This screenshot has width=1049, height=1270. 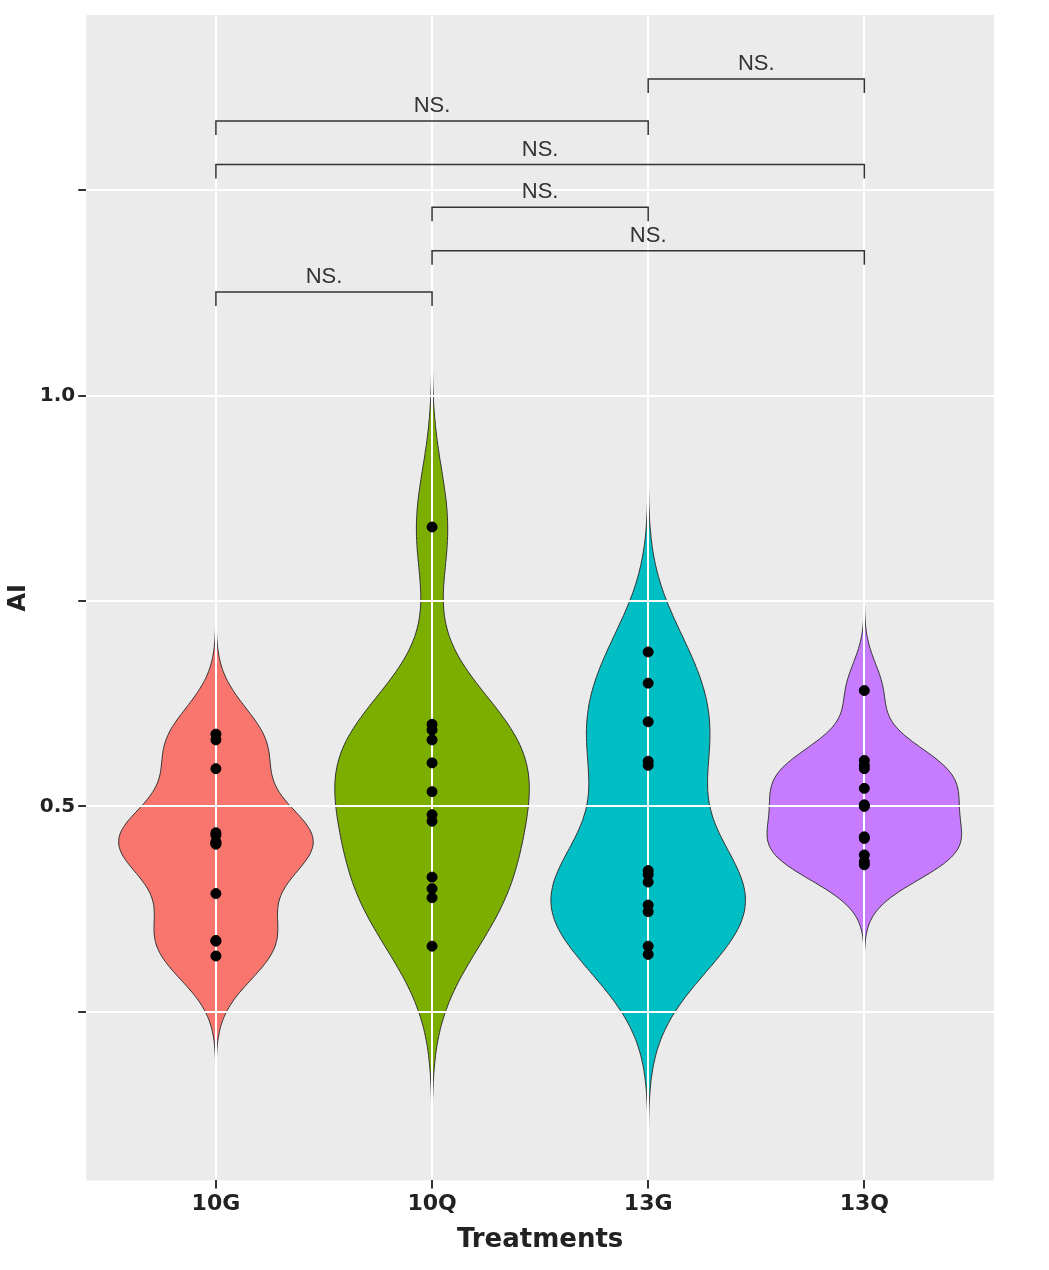 What do you see at coordinates (57, 804) in the screenshot?
I see `y-tick-label: 0.5` at bounding box center [57, 804].